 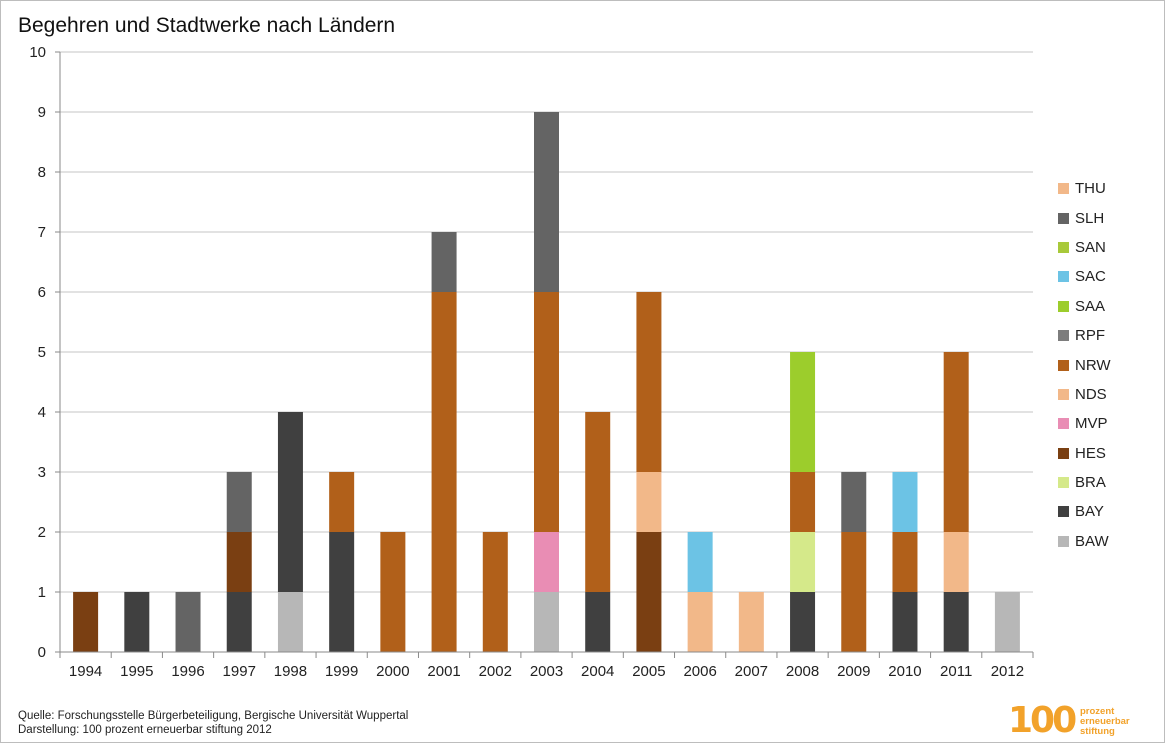 I want to click on y-tick-label: 3, so click(x=42, y=472).